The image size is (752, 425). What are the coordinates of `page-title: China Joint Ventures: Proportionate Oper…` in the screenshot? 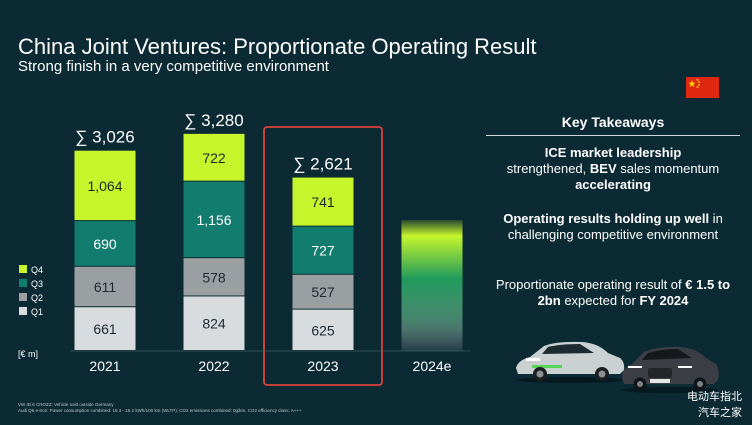 It's located at (277, 46).